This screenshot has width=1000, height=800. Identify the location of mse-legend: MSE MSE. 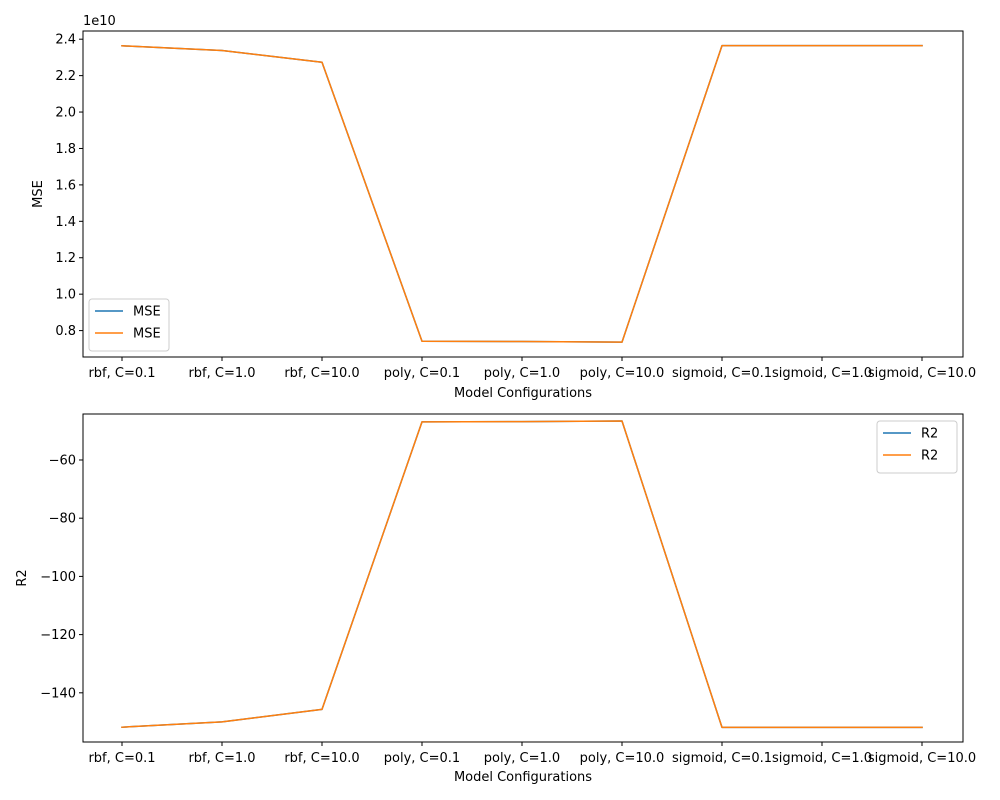
(129, 325).